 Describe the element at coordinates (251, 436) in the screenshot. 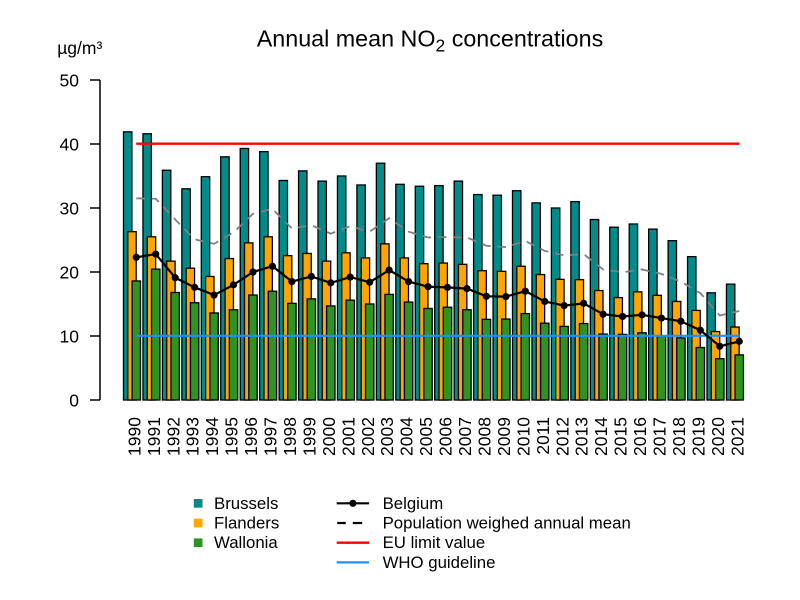

I see `svg-text: 1996` at that location.